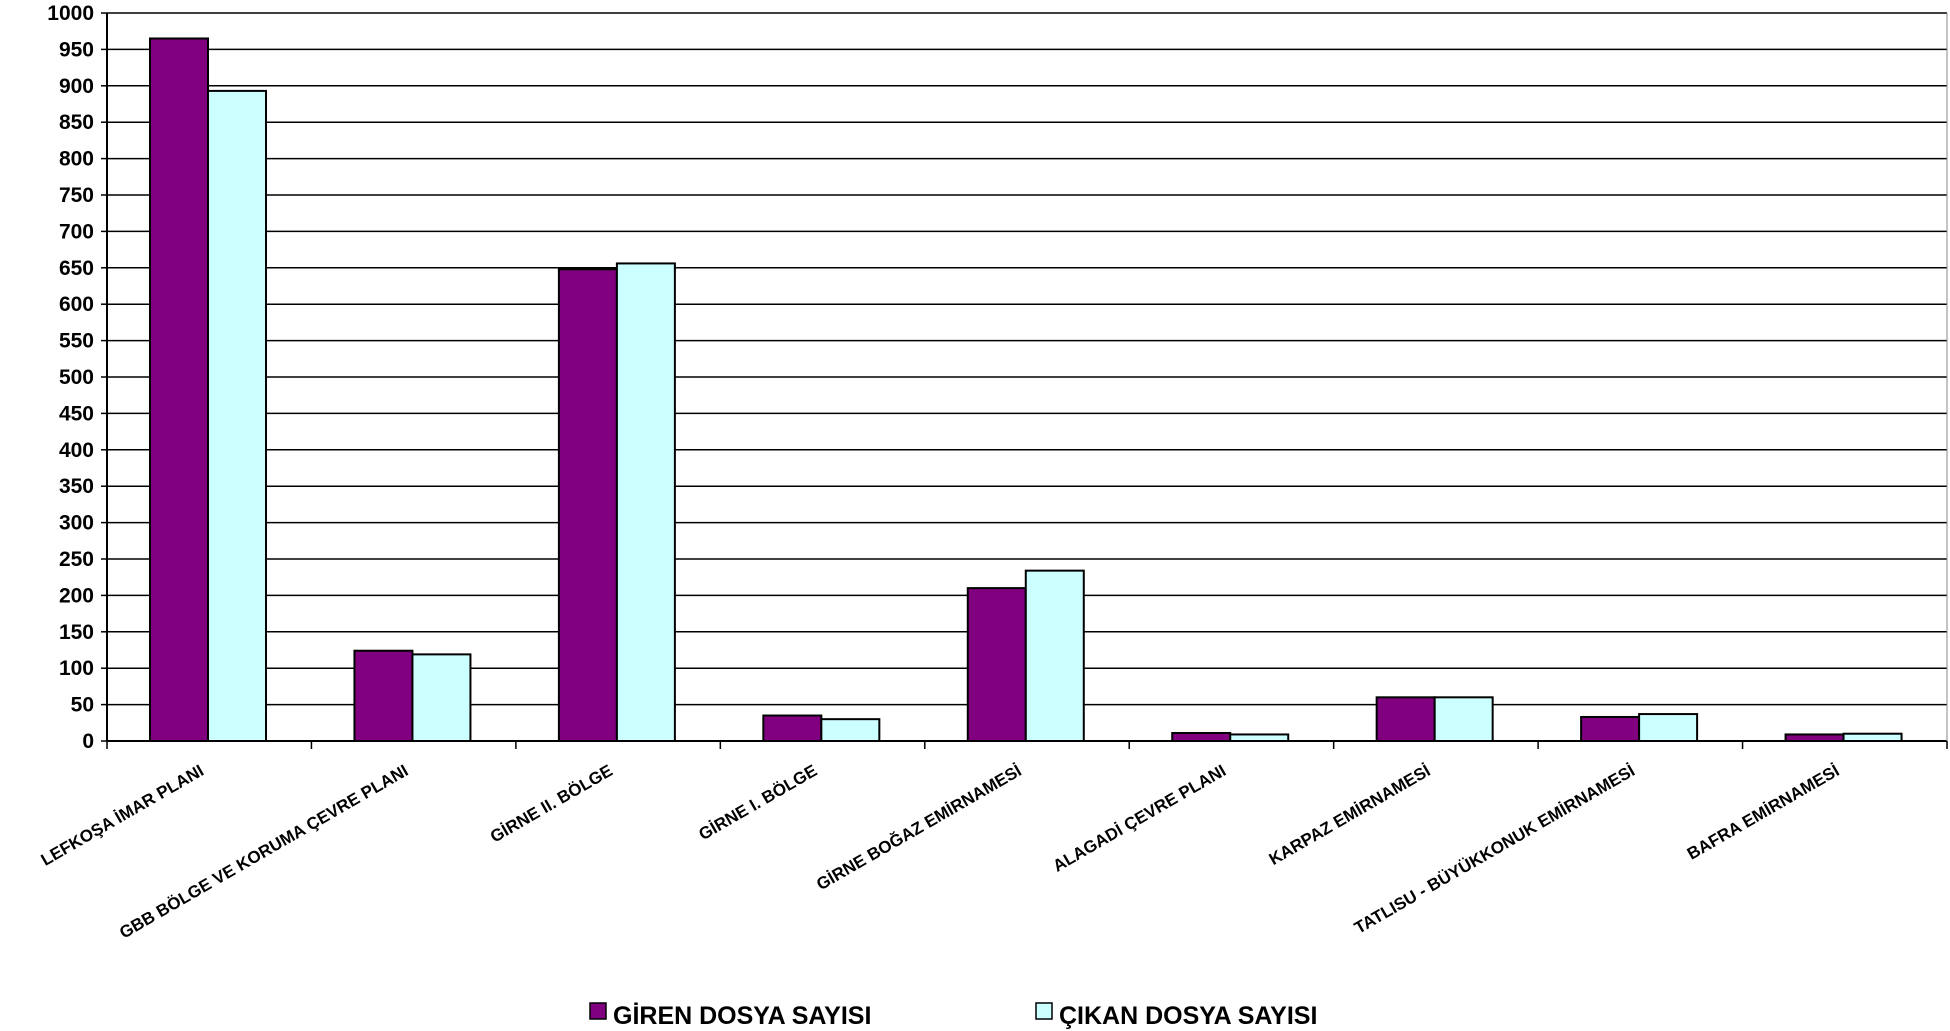  What do you see at coordinates (76, 268) in the screenshot?
I see `y-tick-label: 650` at bounding box center [76, 268].